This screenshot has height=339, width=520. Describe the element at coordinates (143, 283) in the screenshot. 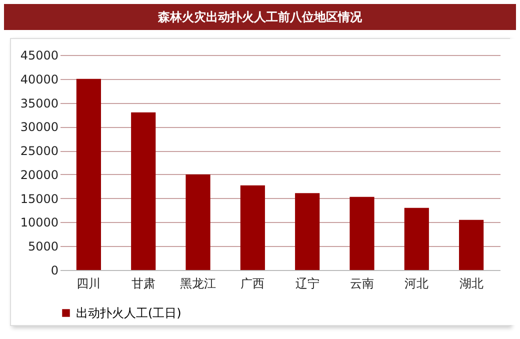

I see `x-tick-label: 甘肃` at that location.